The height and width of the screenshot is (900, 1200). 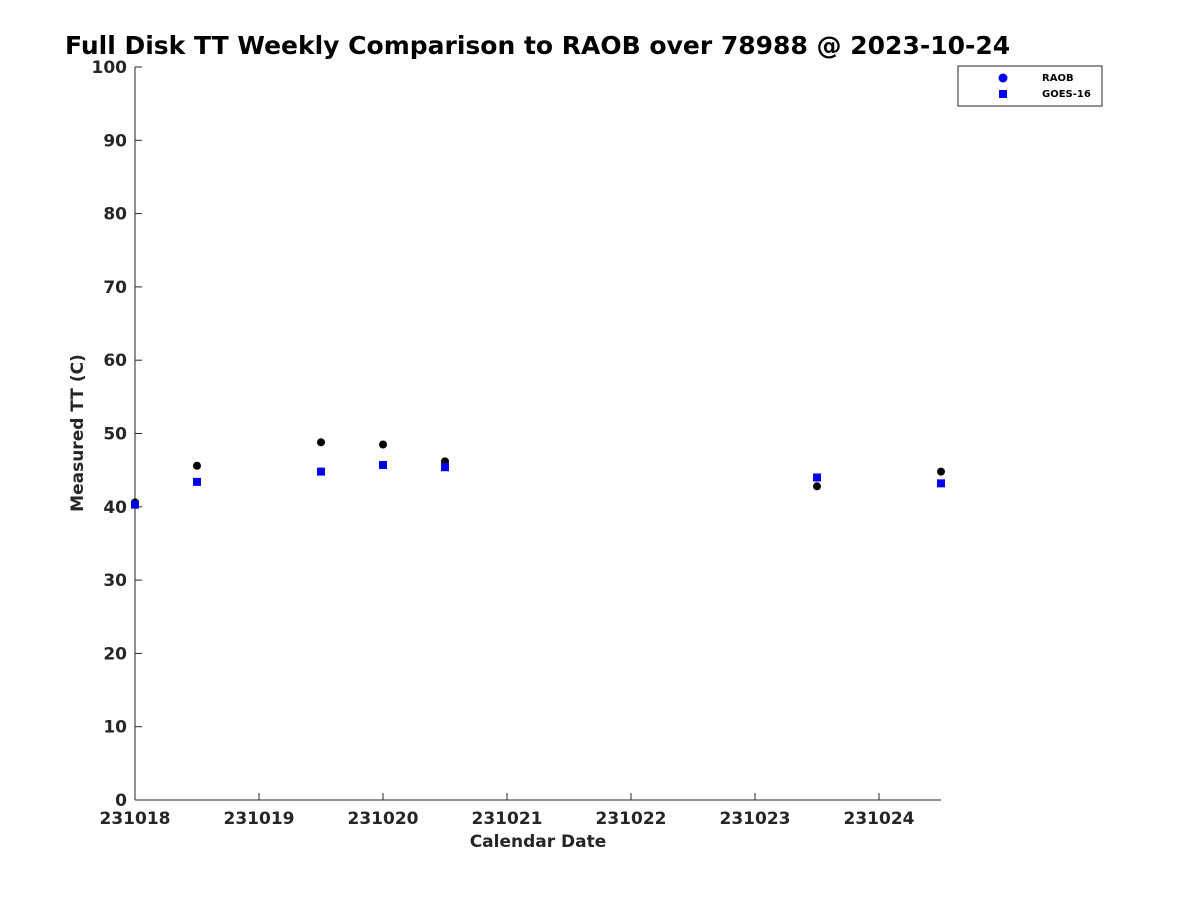 What do you see at coordinates (115, 141) in the screenshot?
I see `y-tick-label: 90` at bounding box center [115, 141].